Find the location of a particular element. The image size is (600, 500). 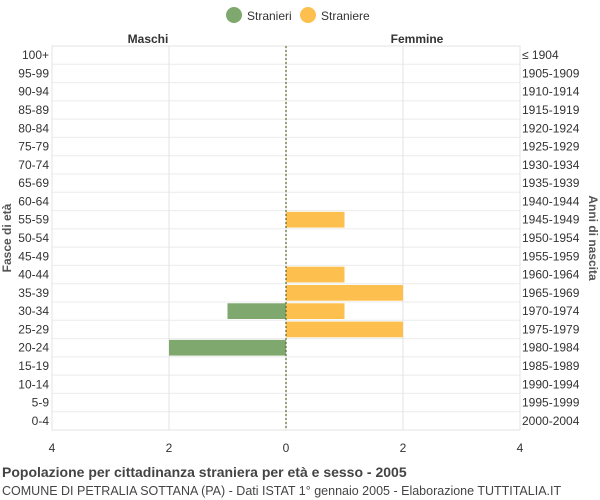

y-axis-title-right: Anni di nascita is located at coordinates (593, 238).